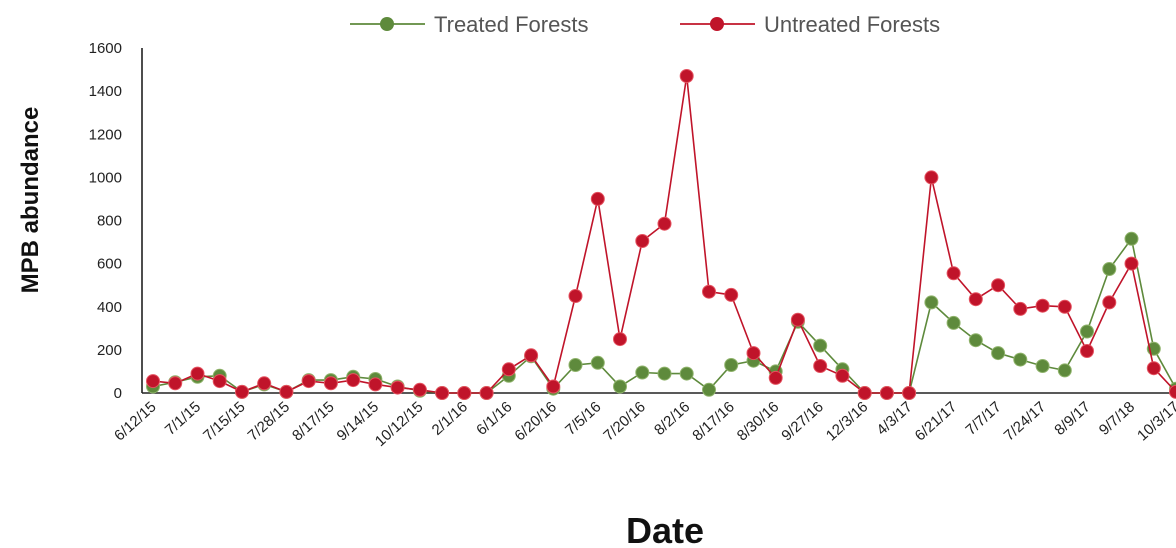 The image size is (1176, 548). I want to click on x-tick-label: 7/1/15, so click(183, 418).